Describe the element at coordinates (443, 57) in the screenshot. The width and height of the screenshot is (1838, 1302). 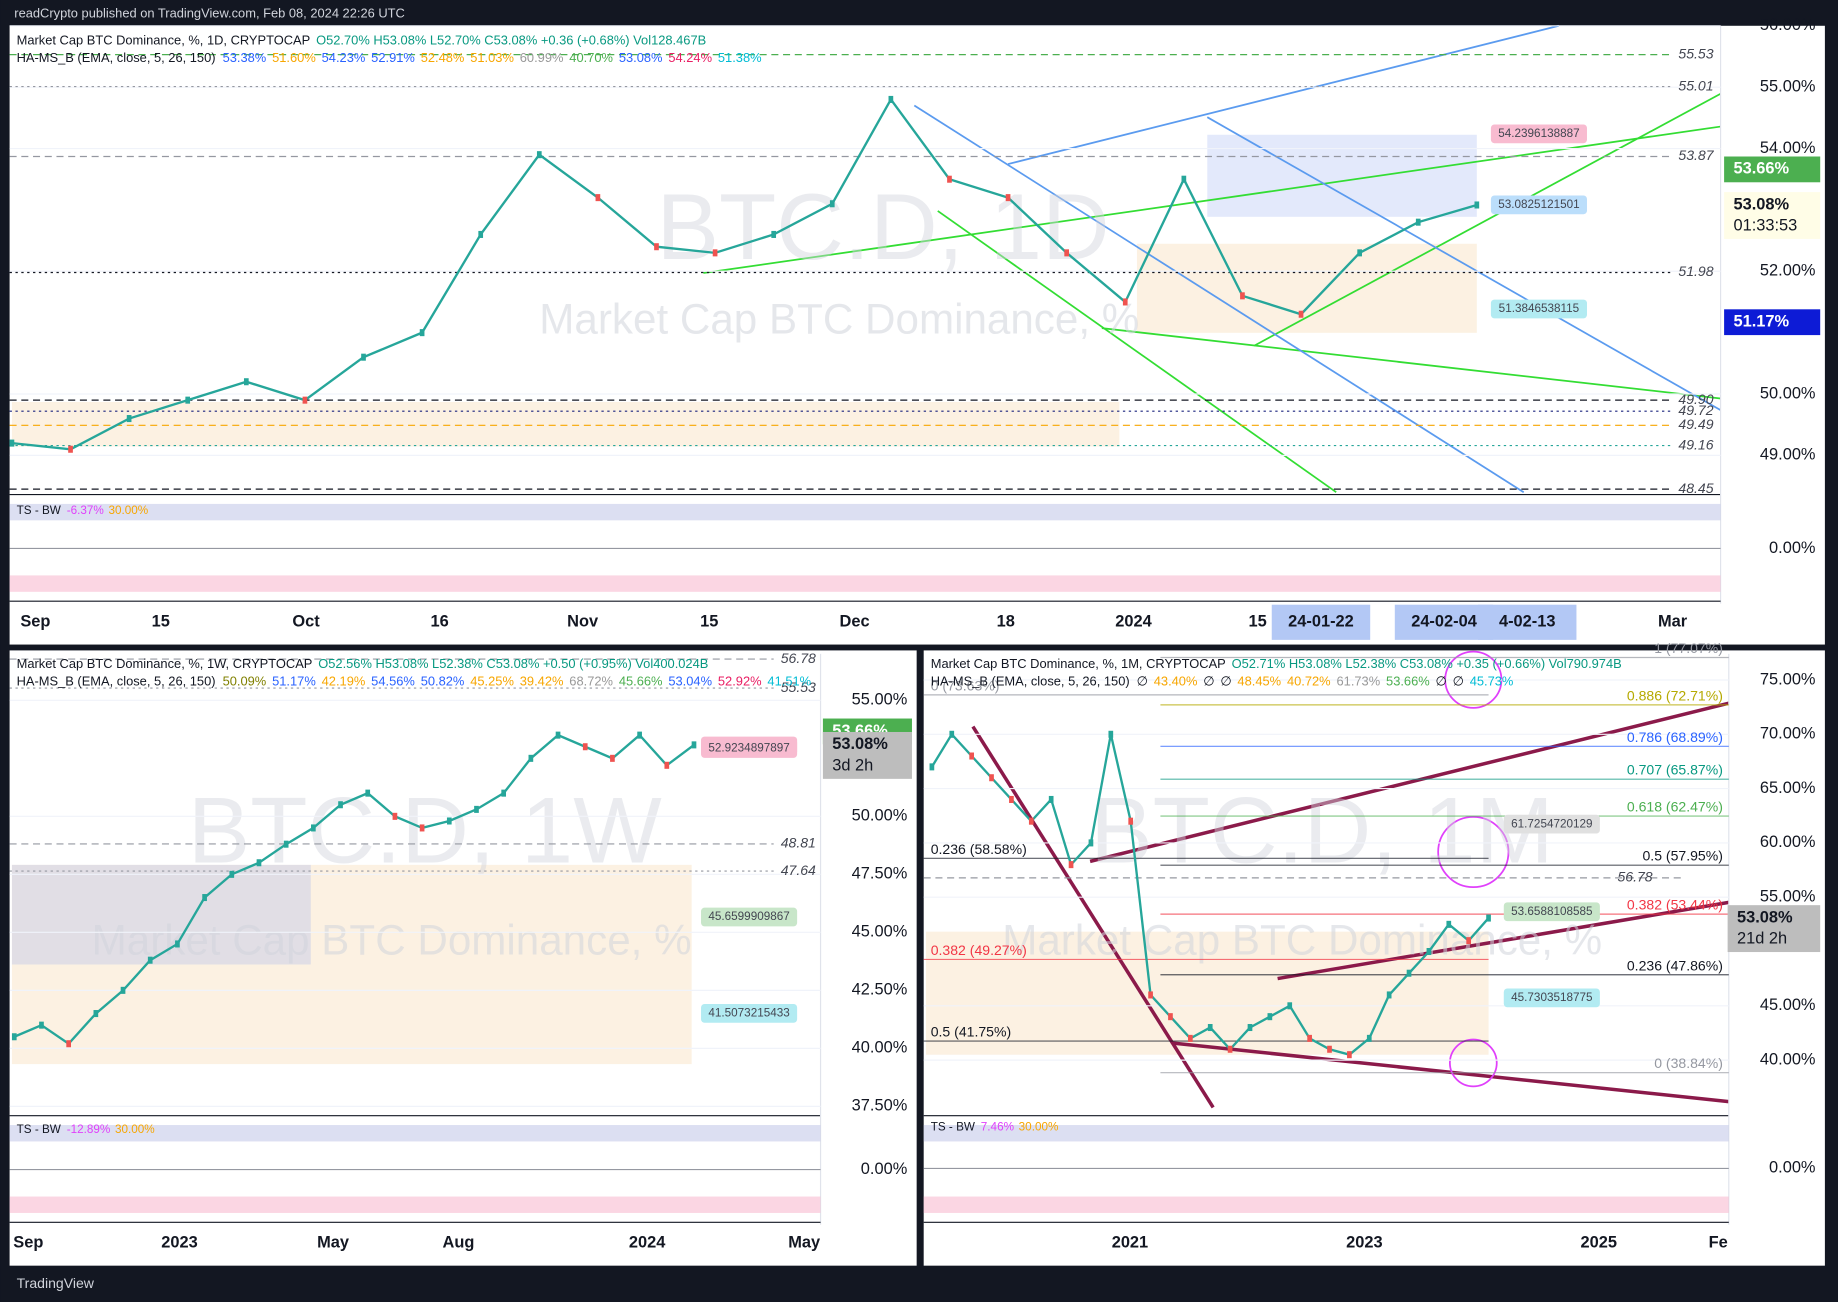
I see `indicator-value: 52.48%` at that location.